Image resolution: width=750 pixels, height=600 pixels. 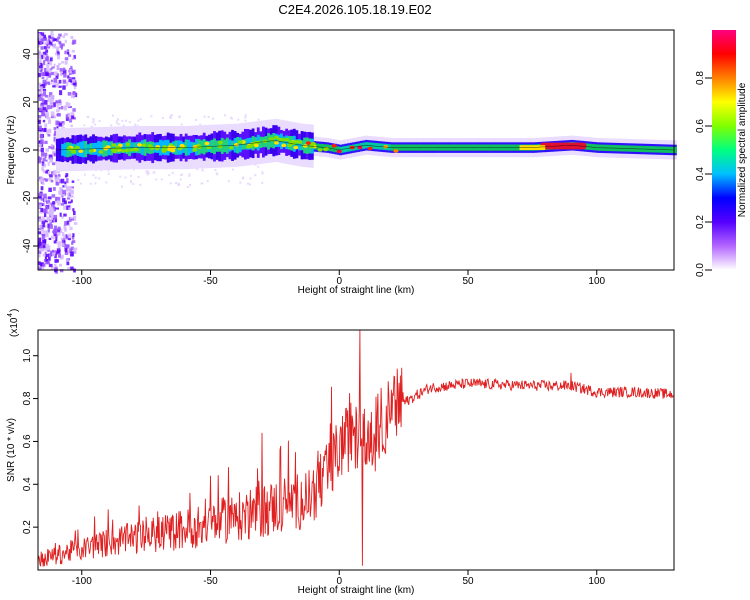 I want to click on colorbar-tick-label: 0.4, so click(x=700, y=174).